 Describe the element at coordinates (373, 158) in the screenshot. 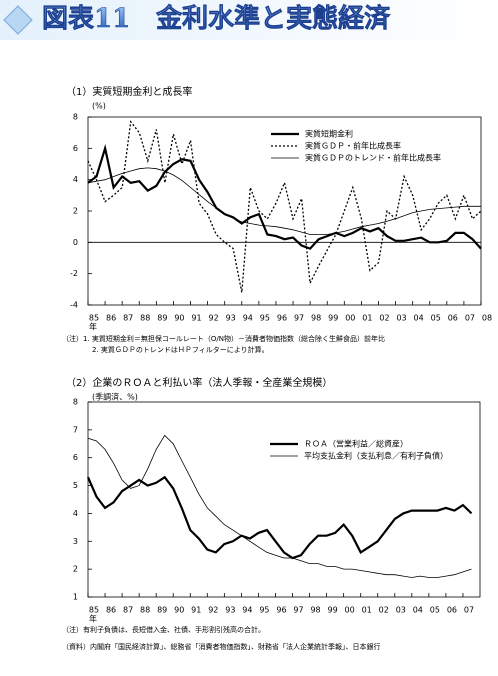

I see `legend-label: 実質ＧＤＰのトレンド・前年比成長率` at that location.